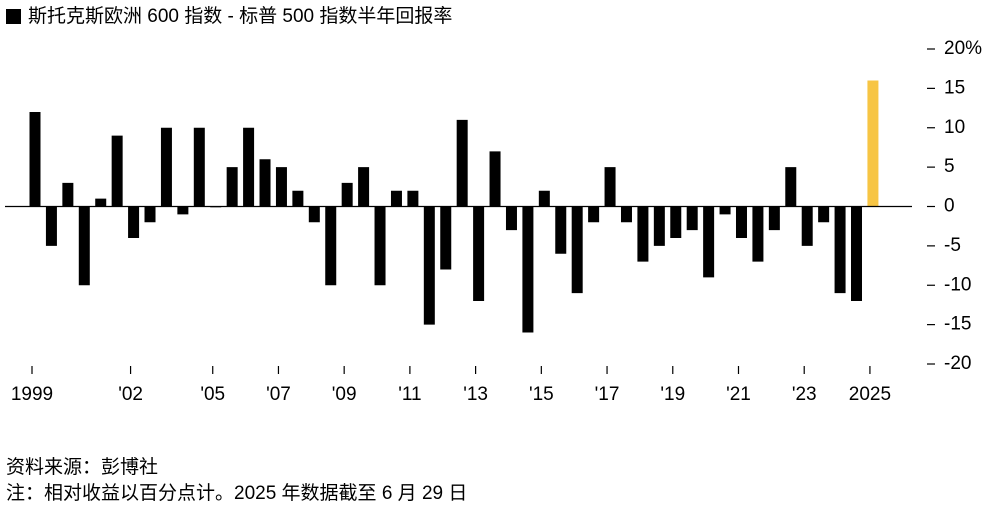 Image resolution: width=996 pixels, height=521 pixels. What do you see at coordinates (949, 166) in the screenshot?
I see `y-tick-label: 5` at bounding box center [949, 166].